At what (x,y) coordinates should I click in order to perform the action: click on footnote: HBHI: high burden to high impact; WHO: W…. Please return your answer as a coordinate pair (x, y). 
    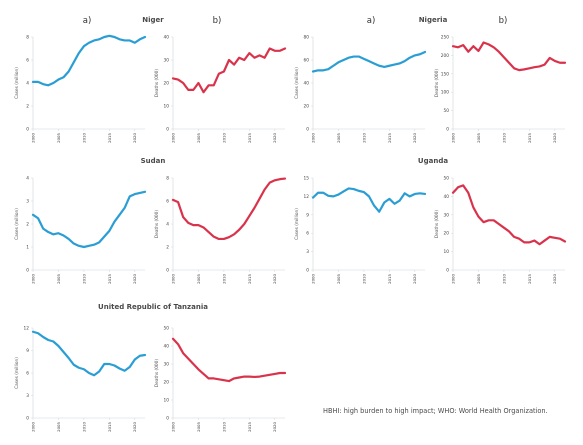
    Looking at the image, I should click on (435, 411).